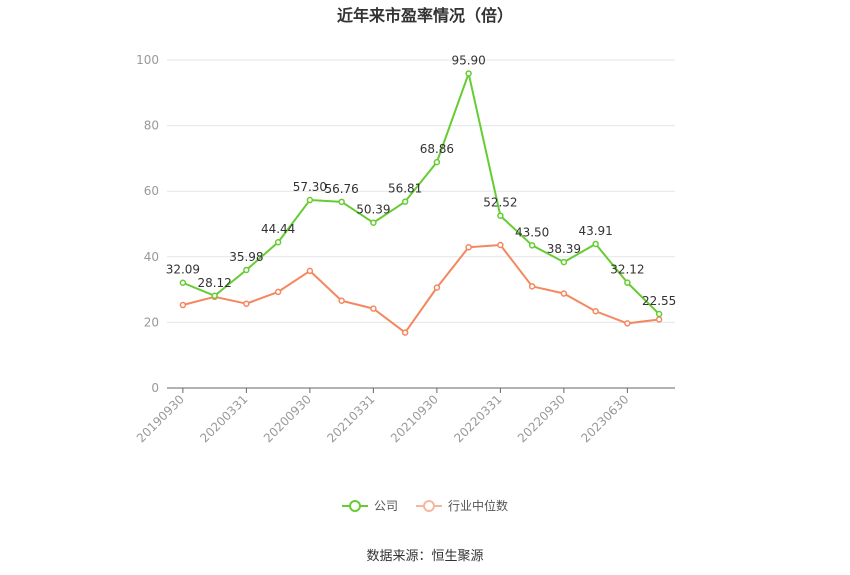  Describe the element at coordinates (659, 301) in the screenshot. I see `data-label: 22.55` at that location.